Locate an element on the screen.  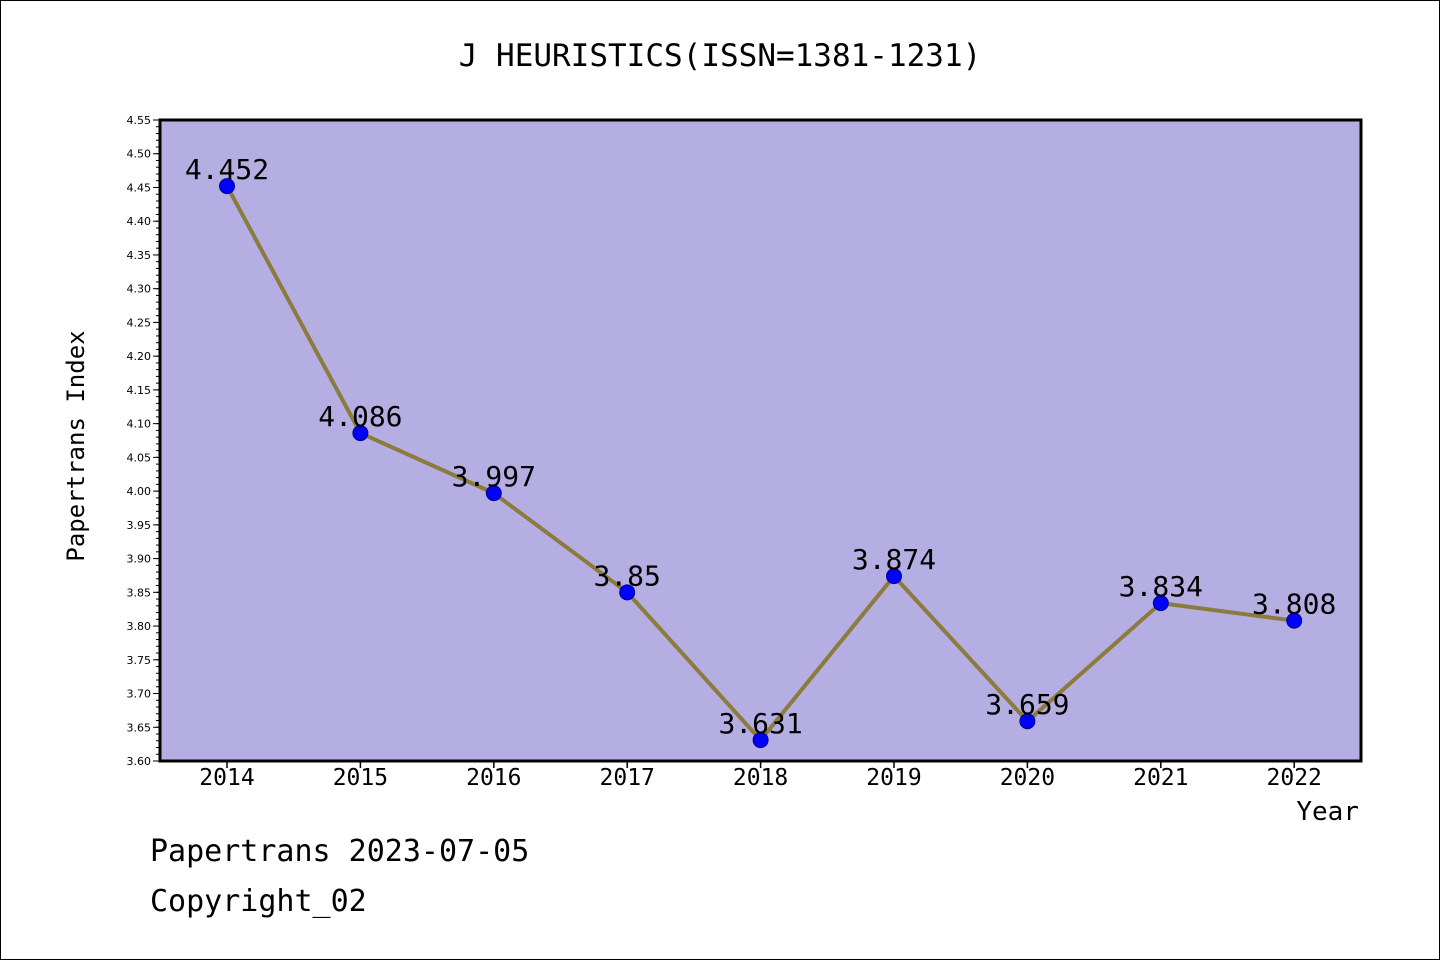
y-tick-label: 4.10 is located at coordinates (139, 424).